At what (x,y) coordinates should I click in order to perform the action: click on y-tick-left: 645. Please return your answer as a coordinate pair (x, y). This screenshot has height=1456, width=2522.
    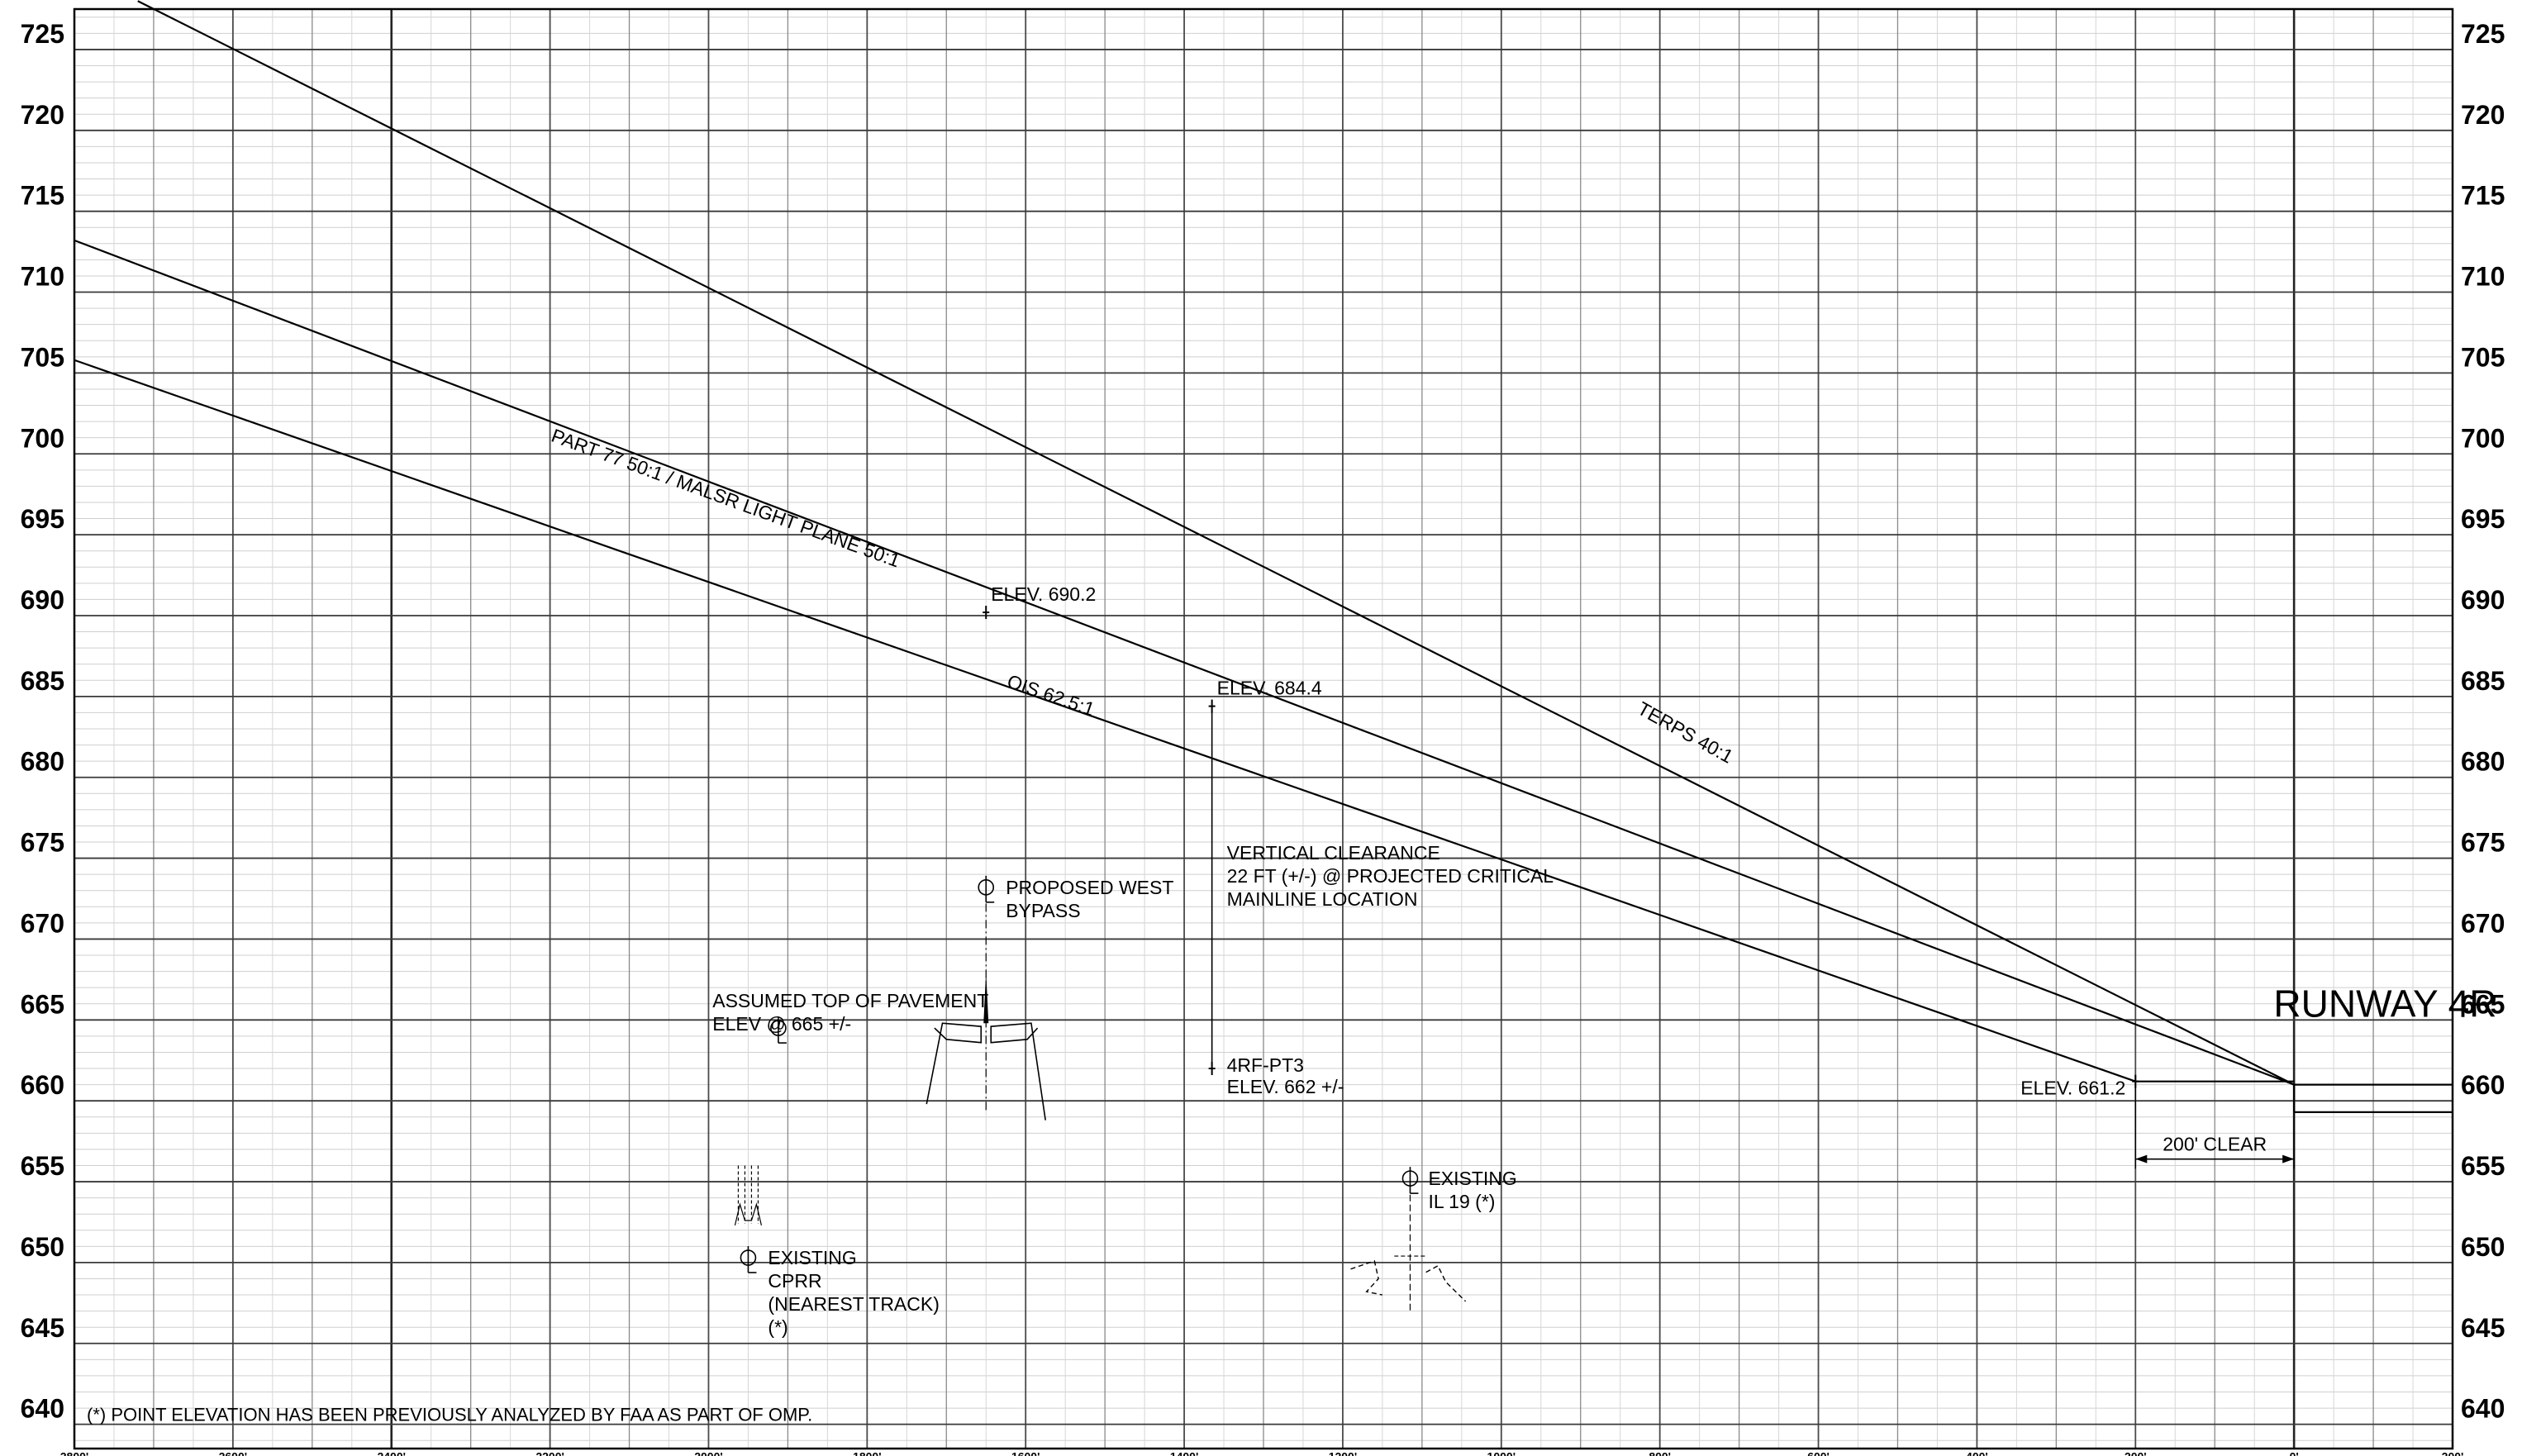
    Looking at the image, I should click on (42, 1328).